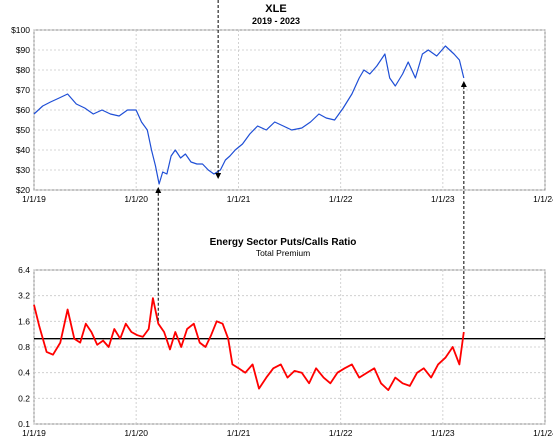 This screenshot has width=553, height=445. I want to click on y-tick-label: 0.4, so click(24, 373).